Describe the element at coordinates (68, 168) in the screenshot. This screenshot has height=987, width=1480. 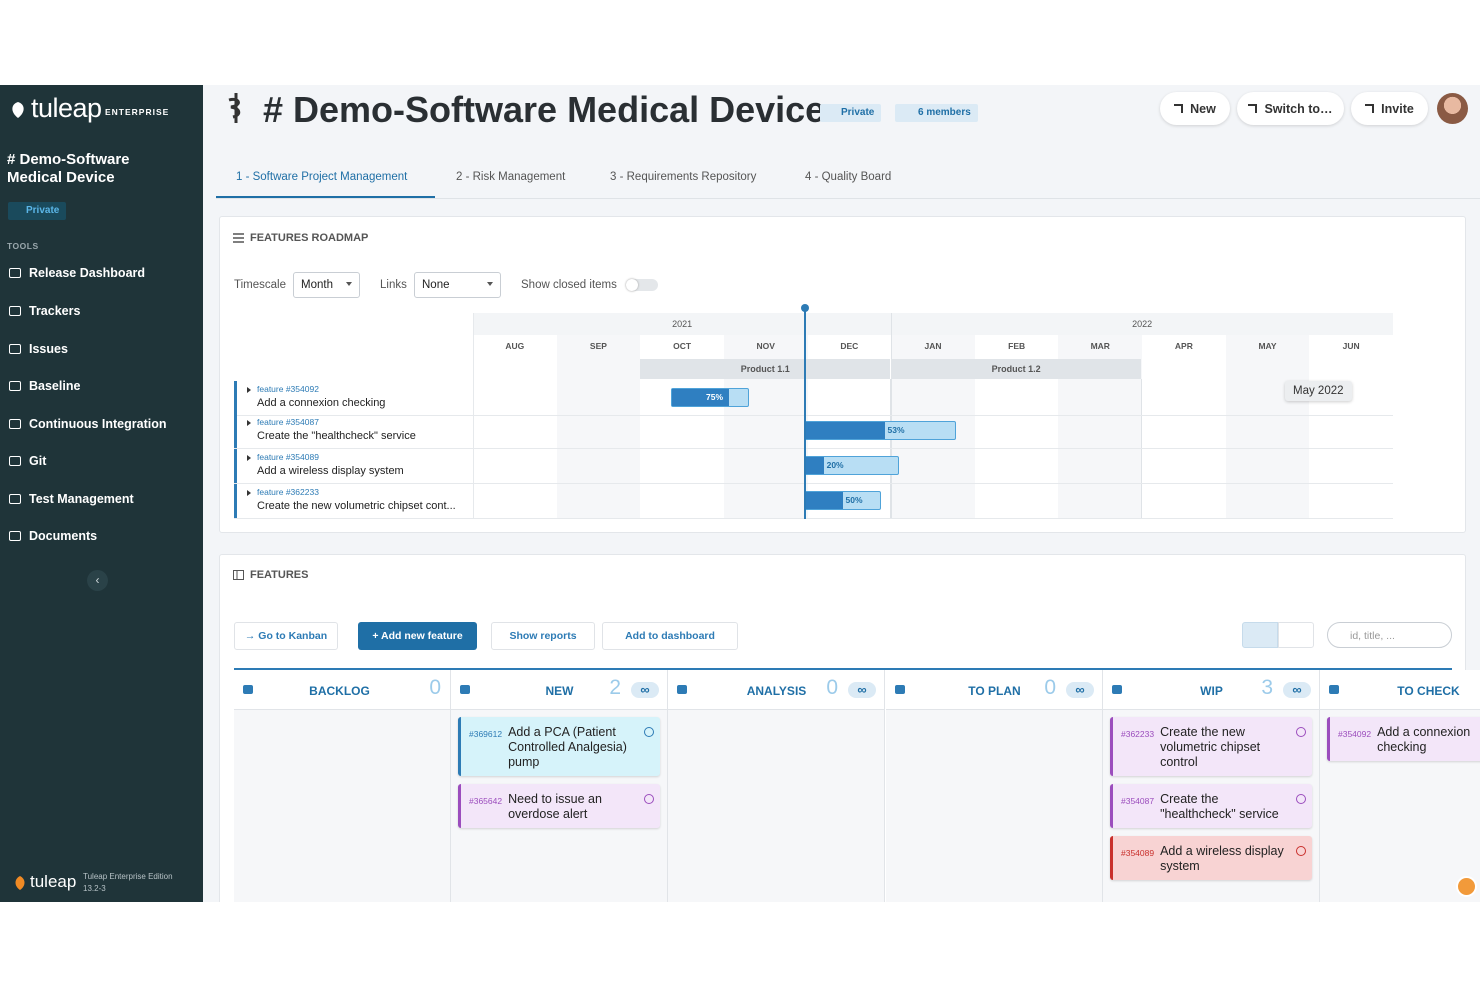
I see `project-name: # Demo-Software Medical Device` at that location.